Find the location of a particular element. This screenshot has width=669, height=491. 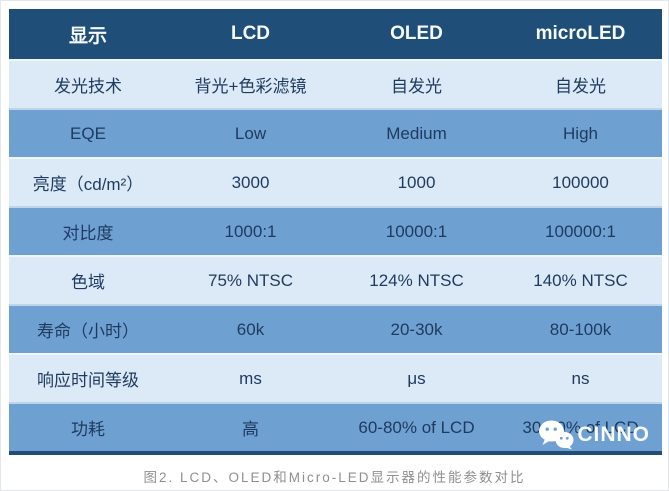

table-row-brightness: 亮度（cd/m²） 3000 1000 100000 is located at coordinates (335, 181).